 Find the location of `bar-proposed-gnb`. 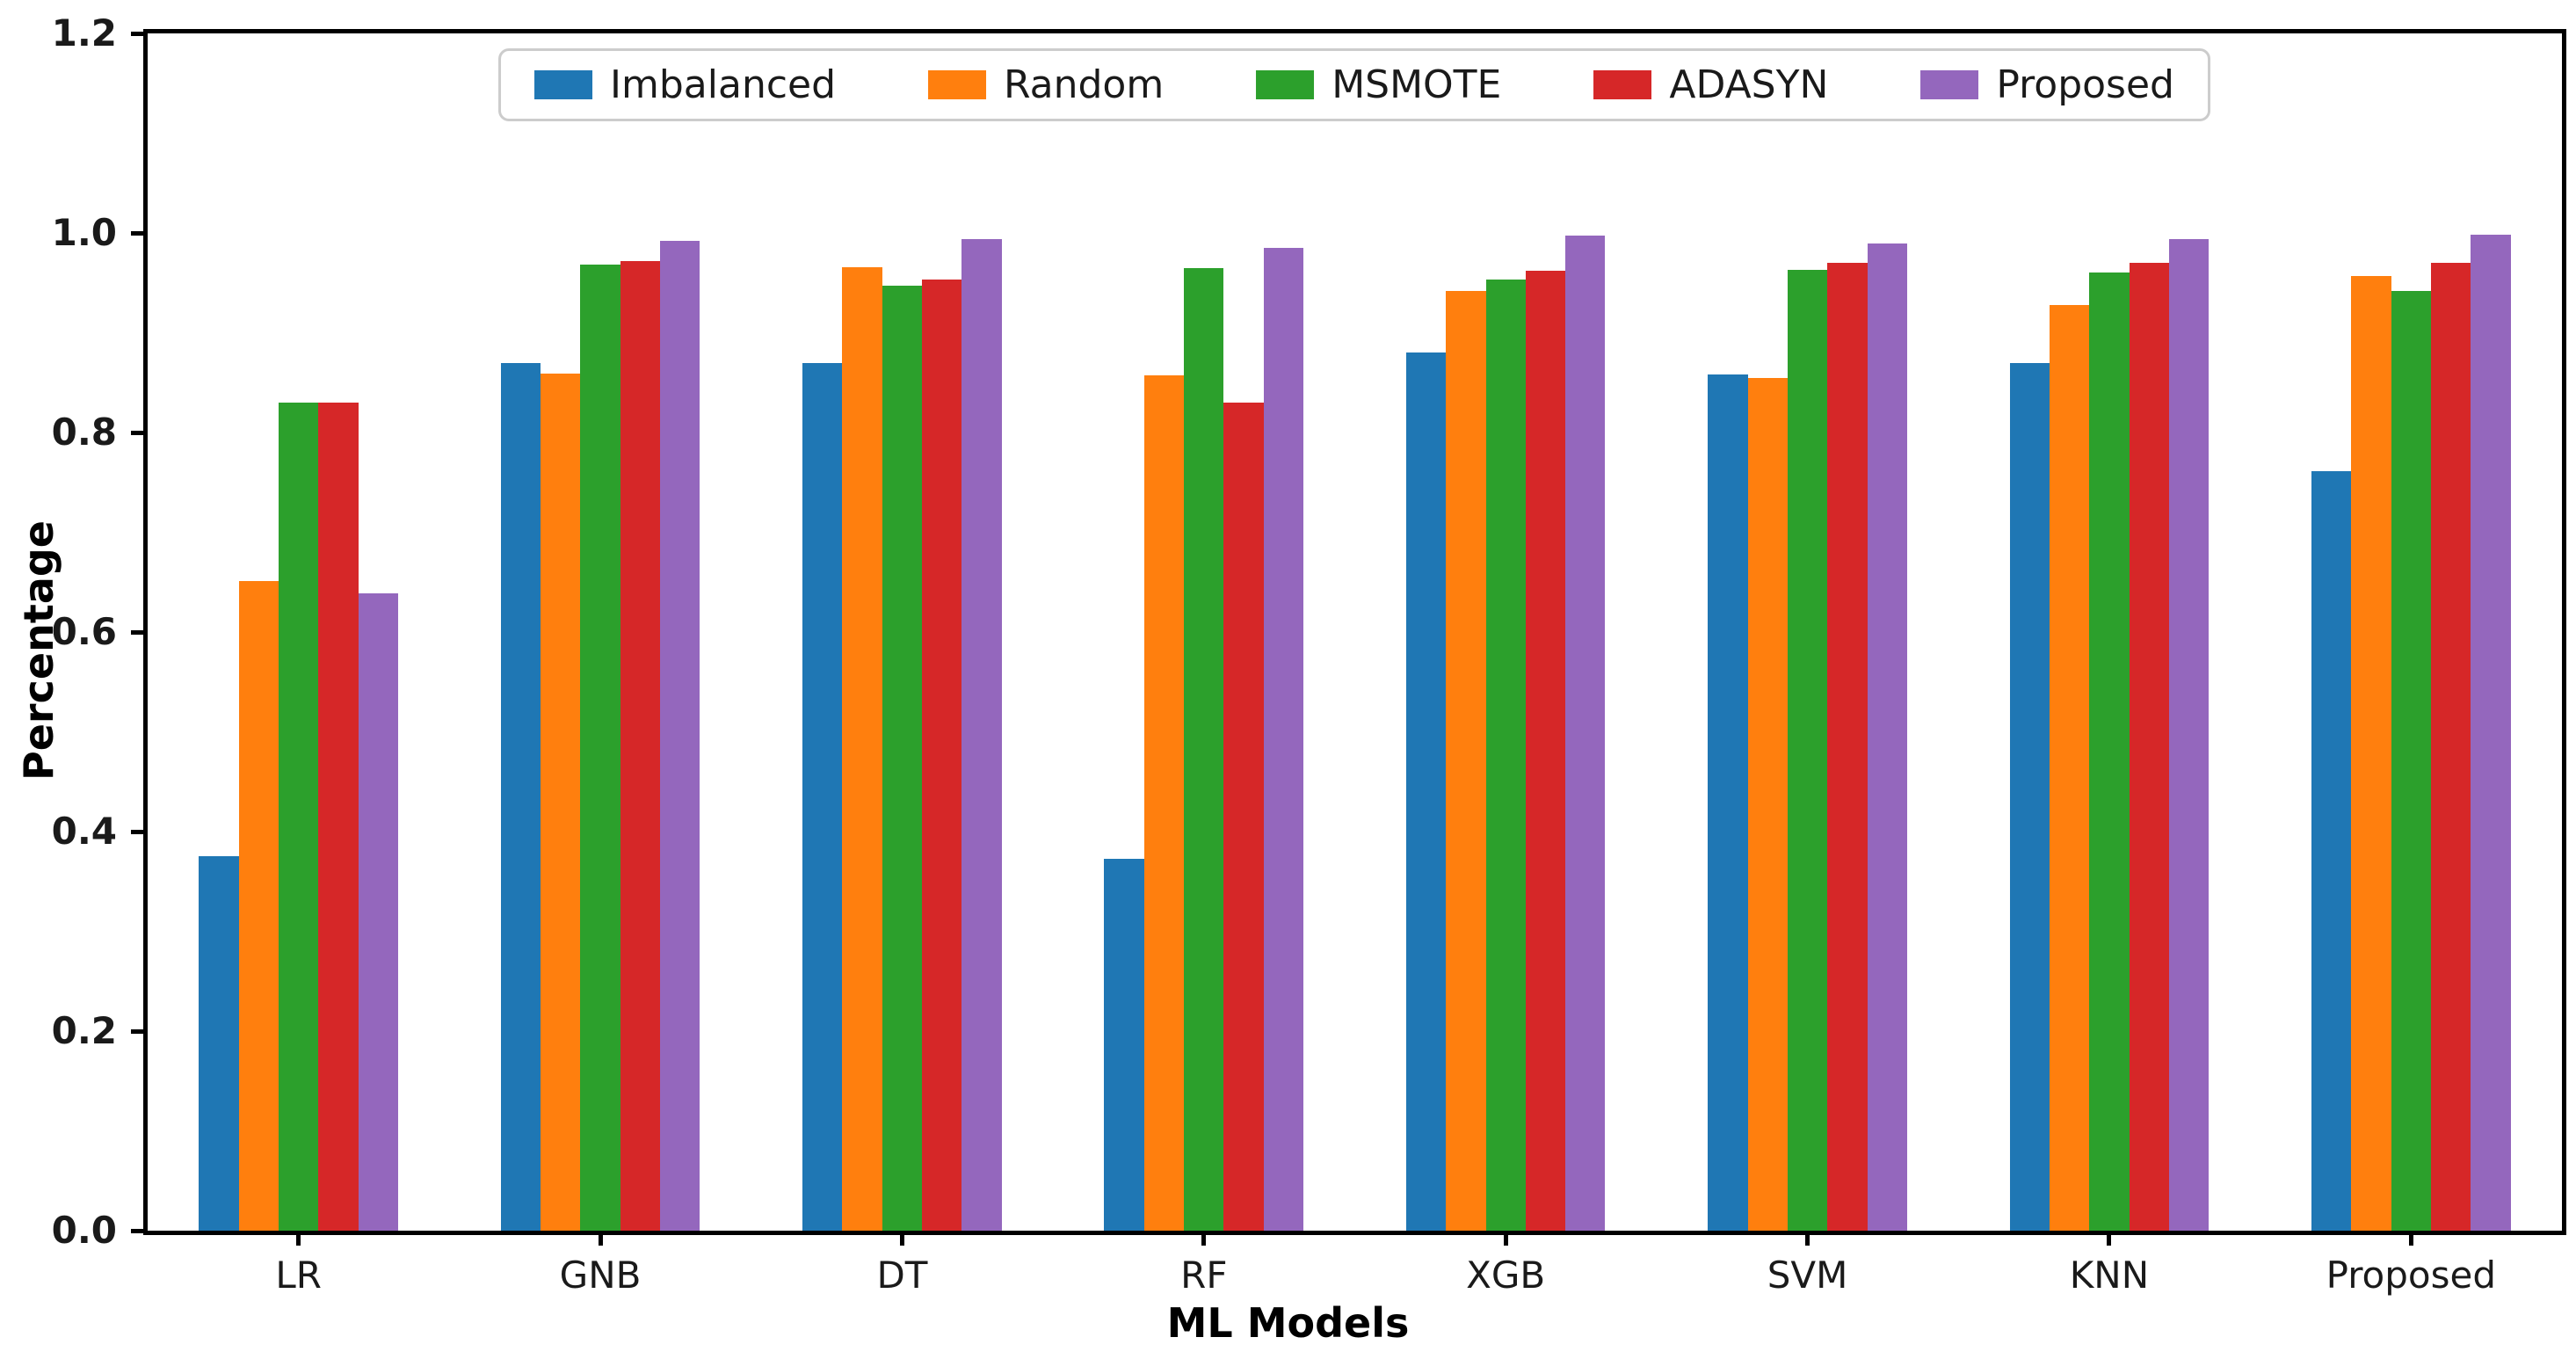

bar-proposed-gnb is located at coordinates (680, 736).